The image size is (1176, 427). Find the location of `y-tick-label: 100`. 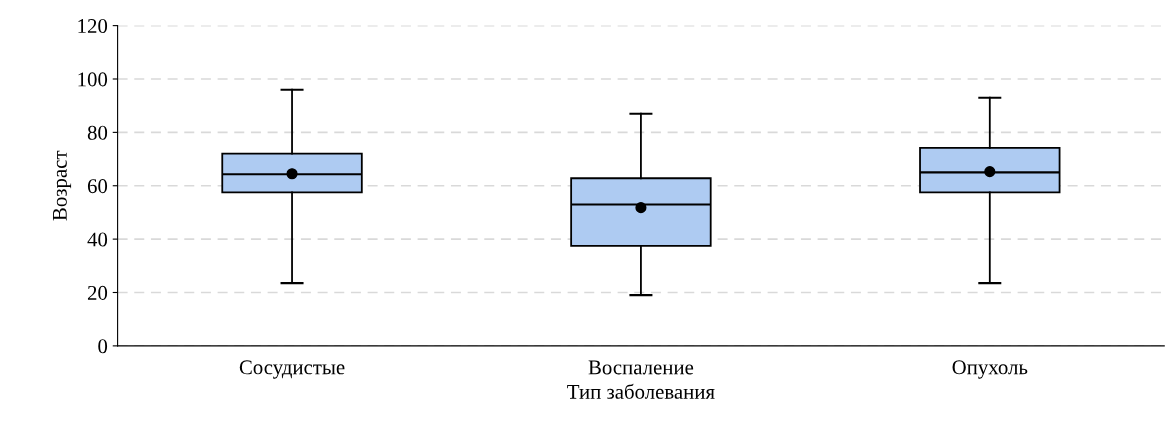

y-tick-label: 100 is located at coordinates (93, 79).